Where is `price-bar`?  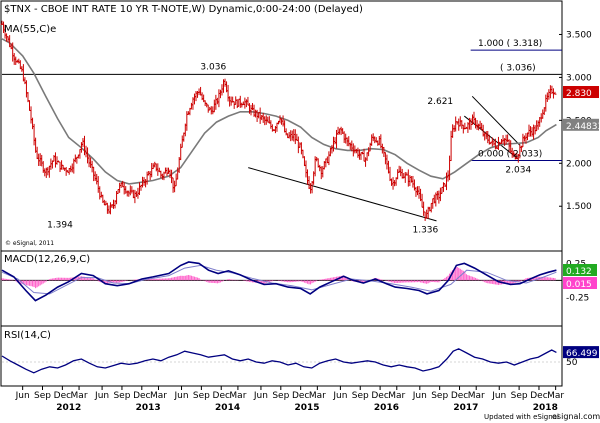 price-bar is located at coordinates (555, 93).